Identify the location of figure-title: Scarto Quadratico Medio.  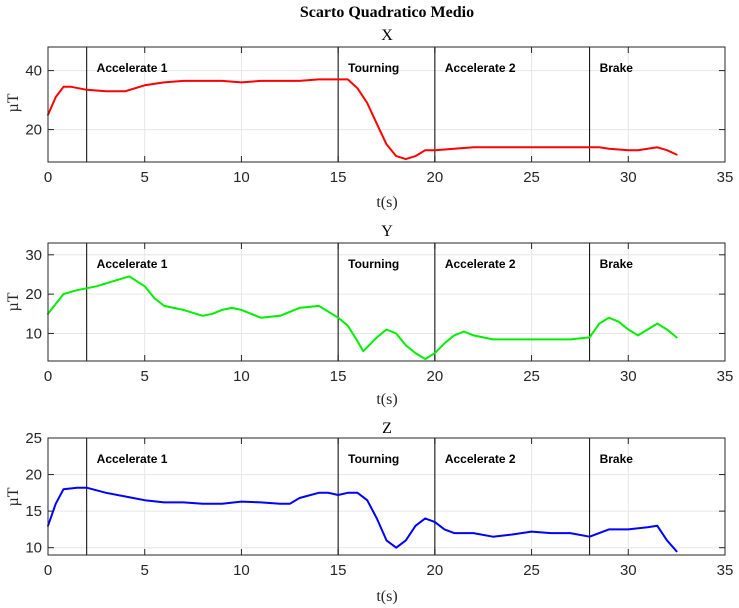
(387, 12).